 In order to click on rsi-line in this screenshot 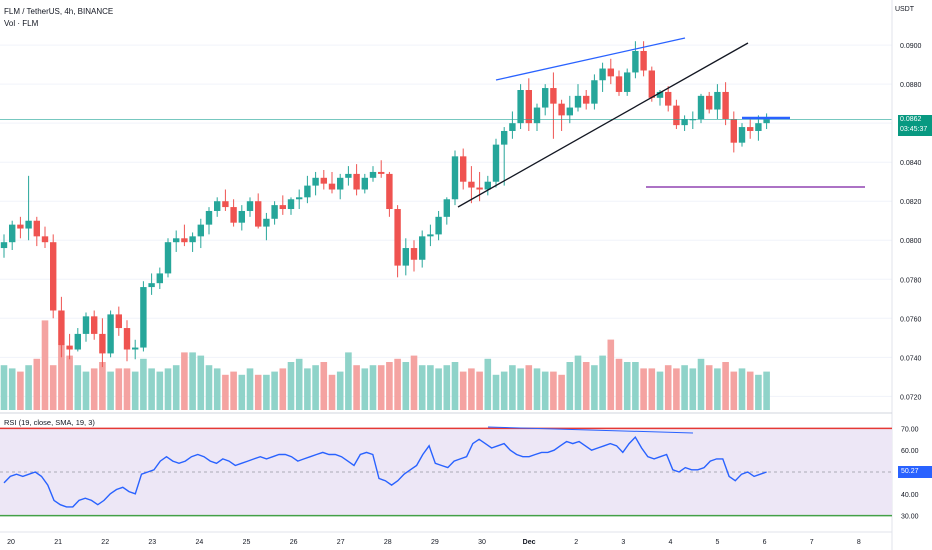, I will do `click(385, 471)`.